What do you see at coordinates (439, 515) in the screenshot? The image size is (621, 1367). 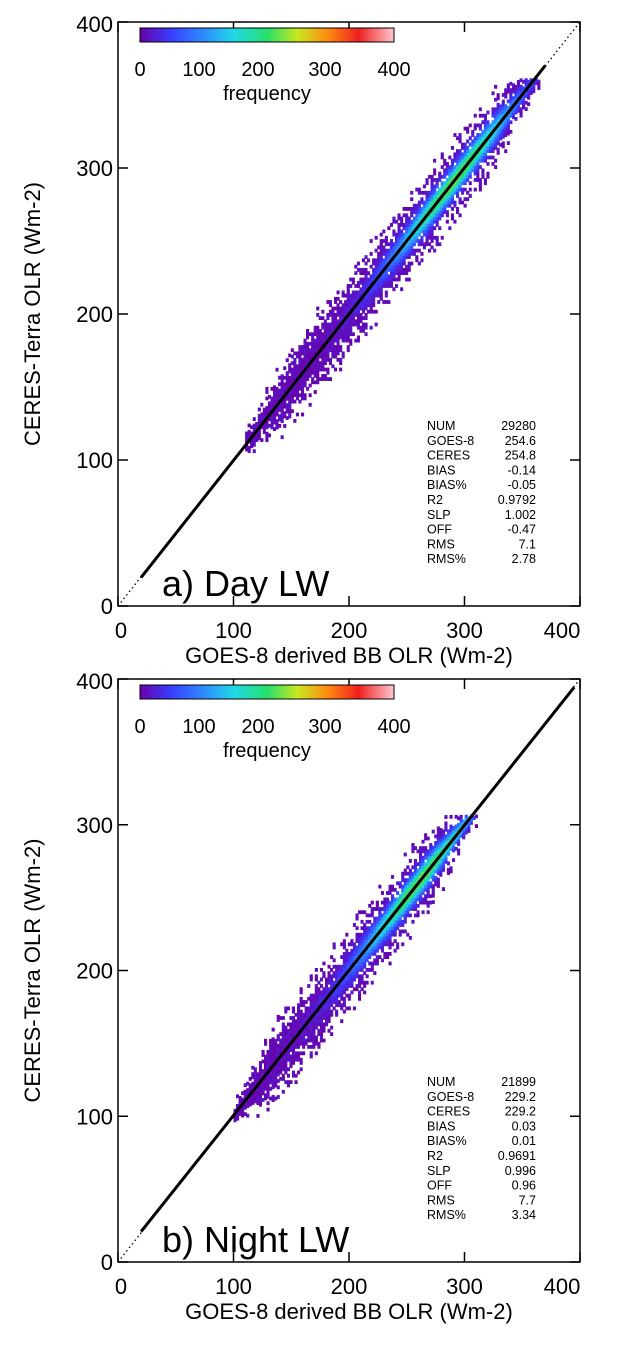 I see `stat-name: SLP` at bounding box center [439, 515].